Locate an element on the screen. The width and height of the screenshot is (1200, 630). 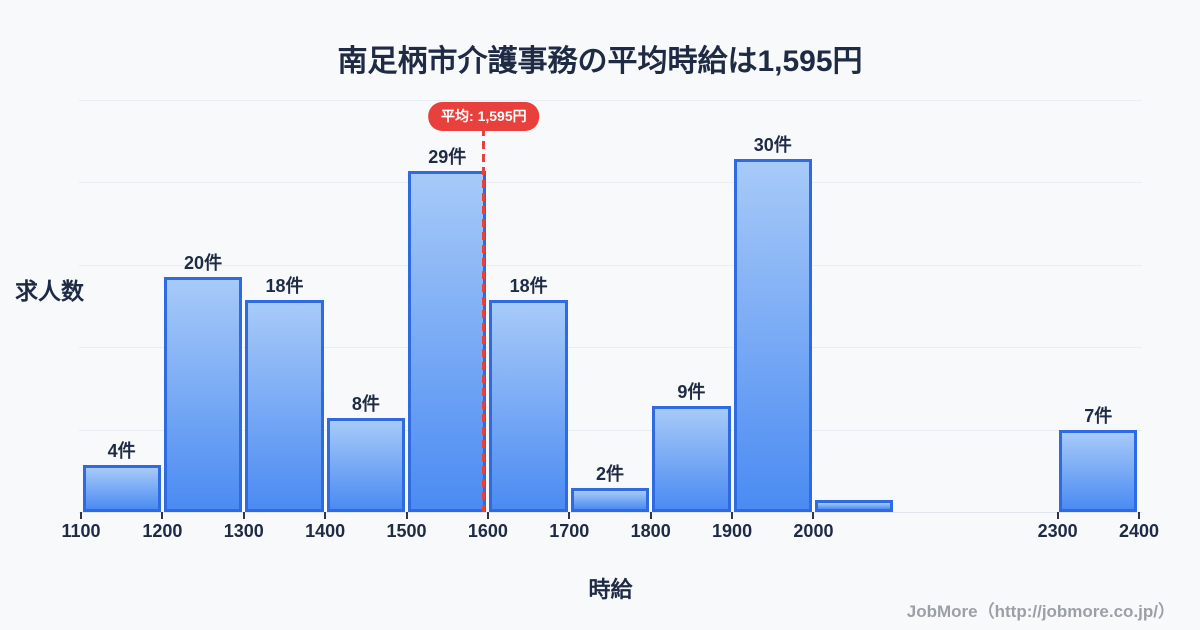
y-axis-label: 求人数 is located at coordinates (49, 291).